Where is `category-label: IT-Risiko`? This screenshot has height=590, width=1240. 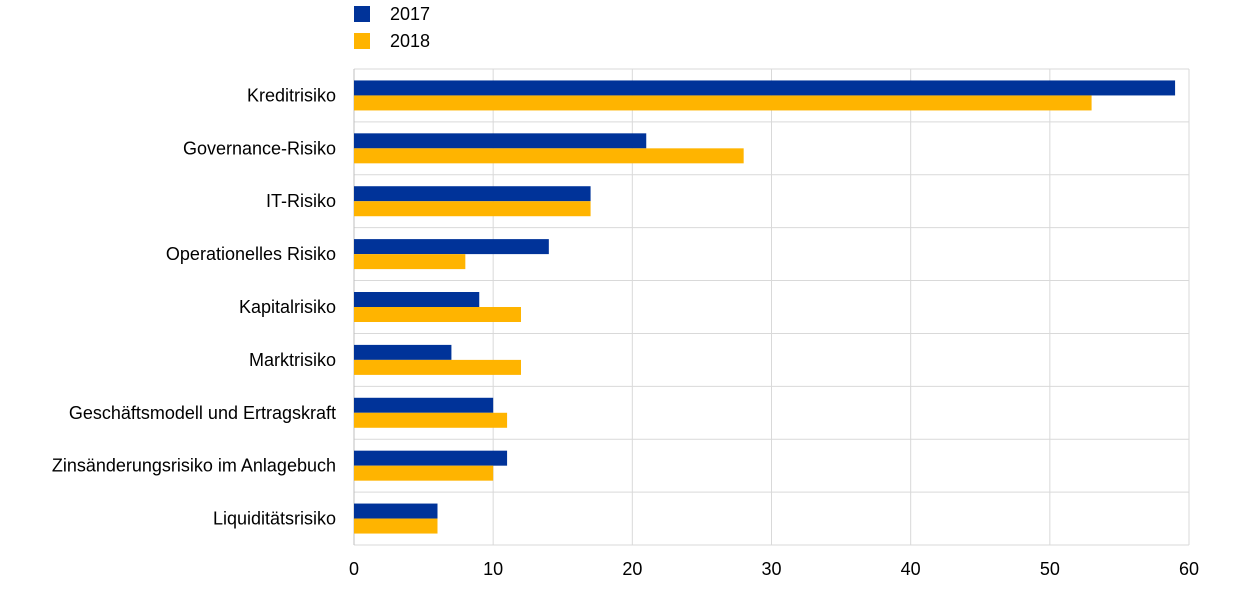
category-label: IT-Risiko is located at coordinates (301, 201).